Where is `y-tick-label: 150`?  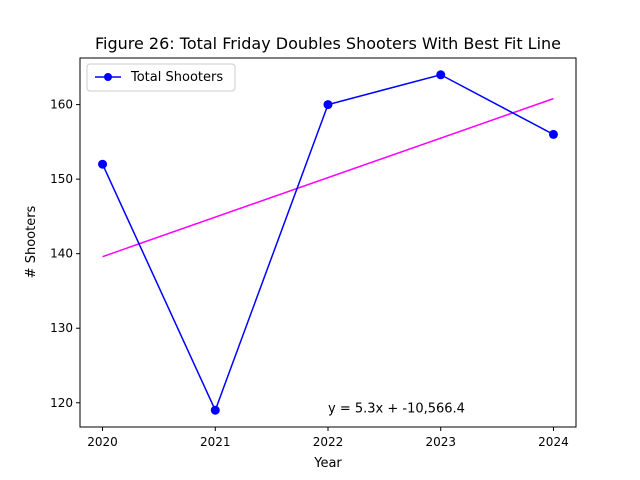 y-tick-label: 150 is located at coordinates (61, 179).